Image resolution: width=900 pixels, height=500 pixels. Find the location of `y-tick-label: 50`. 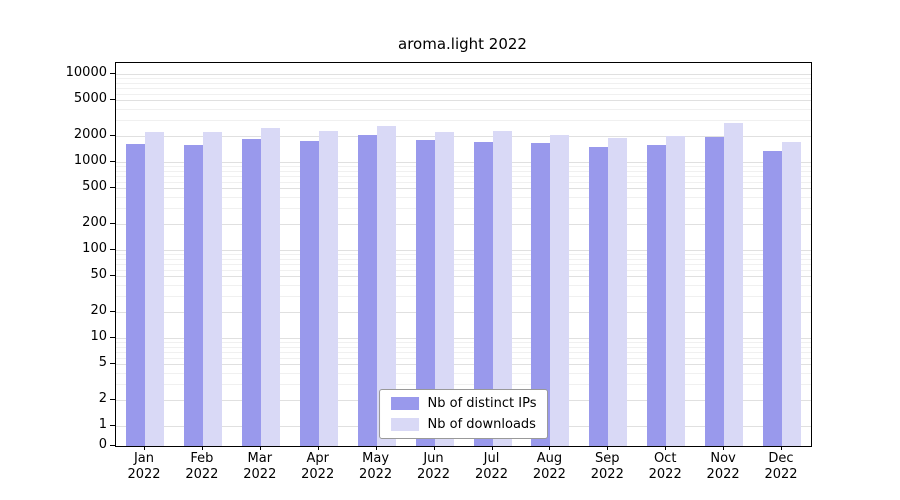

y-tick-label: 50 is located at coordinates (98, 275).